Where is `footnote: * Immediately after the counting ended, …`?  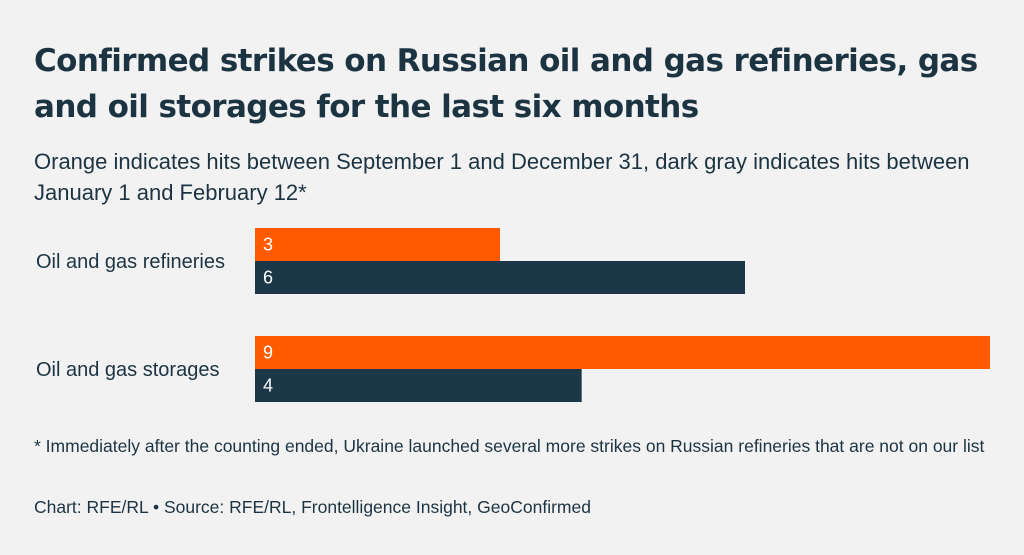
footnote: * Immediately after the counting ended, … is located at coordinates (509, 446).